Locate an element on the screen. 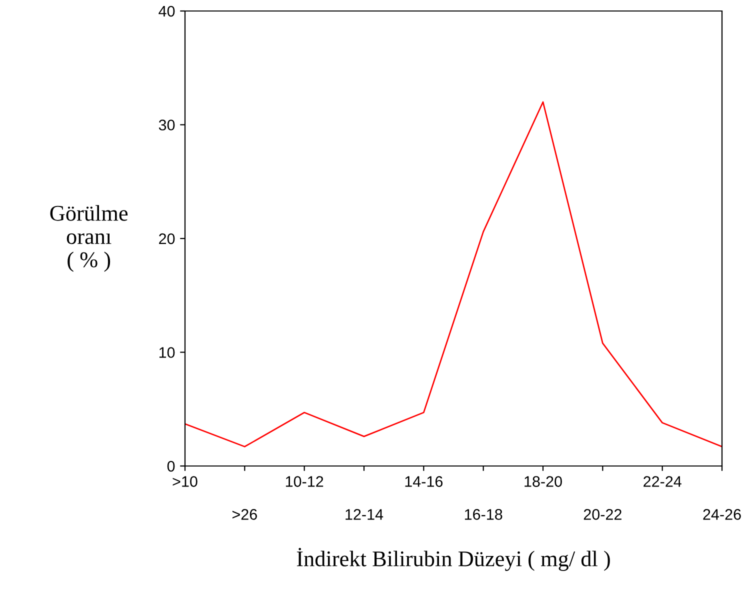 Image resolution: width=749 pixels, height=596 pixels. x-tick-label: 20-22 is located at coordinates (603, 514).